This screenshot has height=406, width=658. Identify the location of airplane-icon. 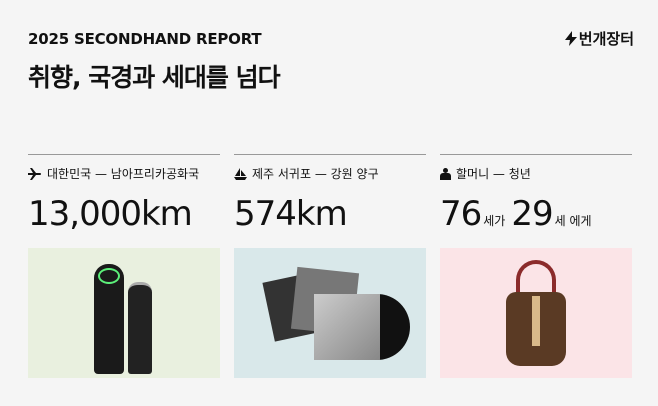
(34, 173).